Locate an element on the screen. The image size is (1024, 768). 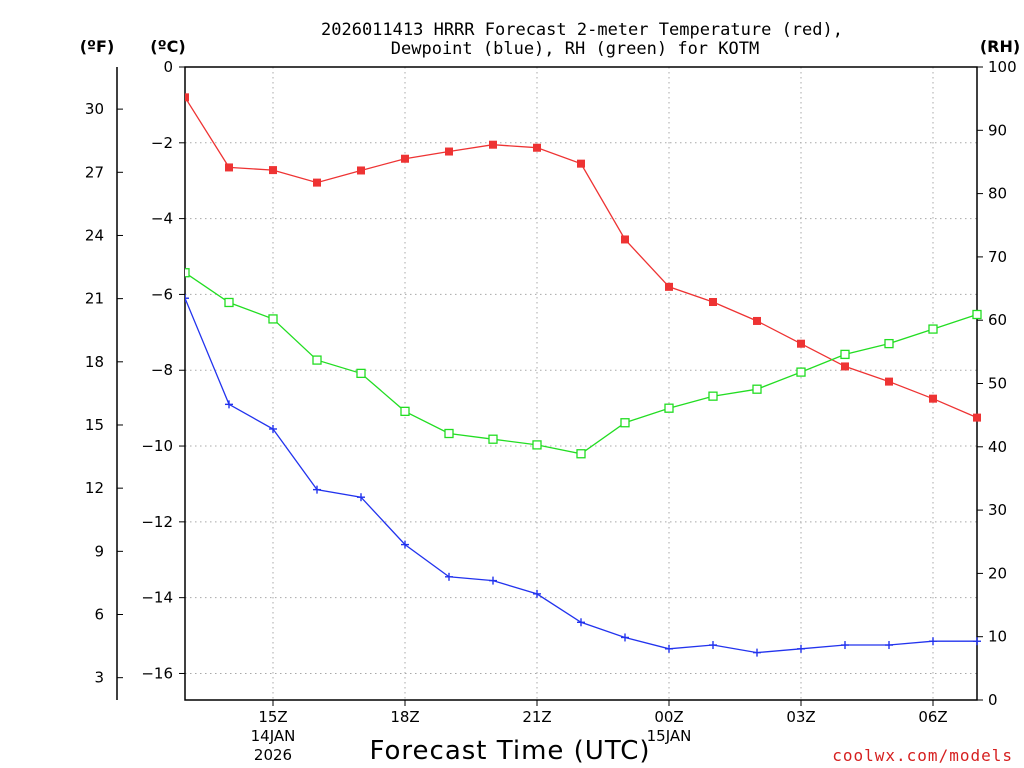
fahrenheit-tick-label: 30 is located at coordinates (94, 109).